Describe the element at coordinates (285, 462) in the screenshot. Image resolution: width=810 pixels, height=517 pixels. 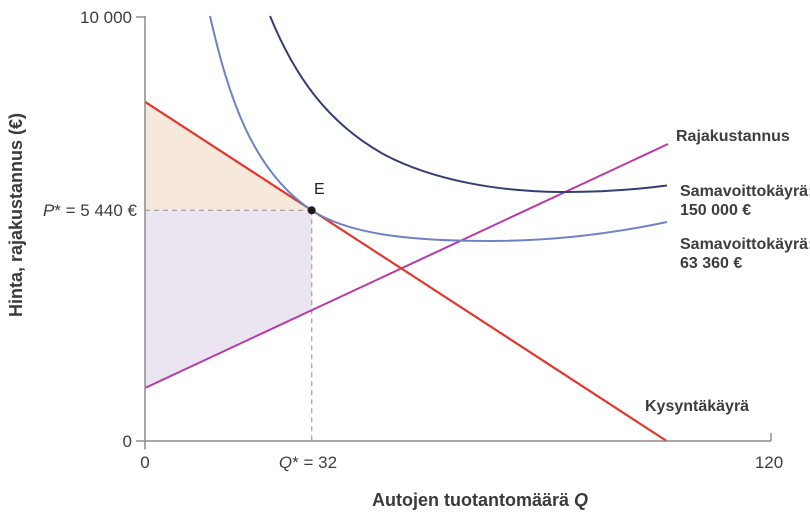
I see `q-star-variable: Q` at that location.